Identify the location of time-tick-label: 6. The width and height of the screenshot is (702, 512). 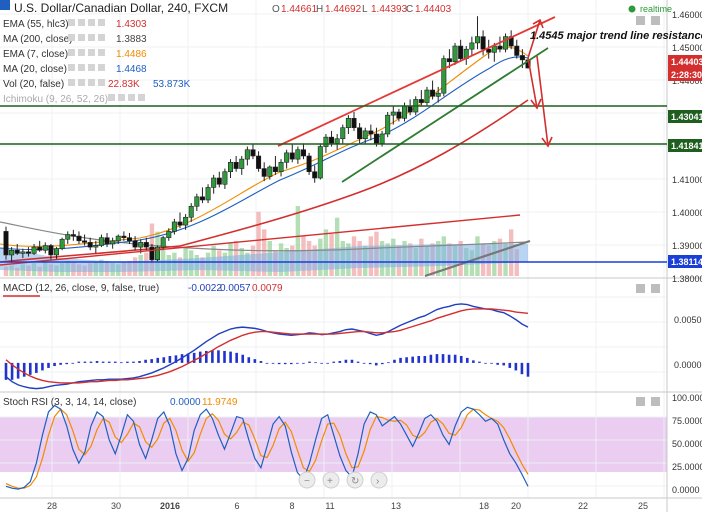
(236, 506).